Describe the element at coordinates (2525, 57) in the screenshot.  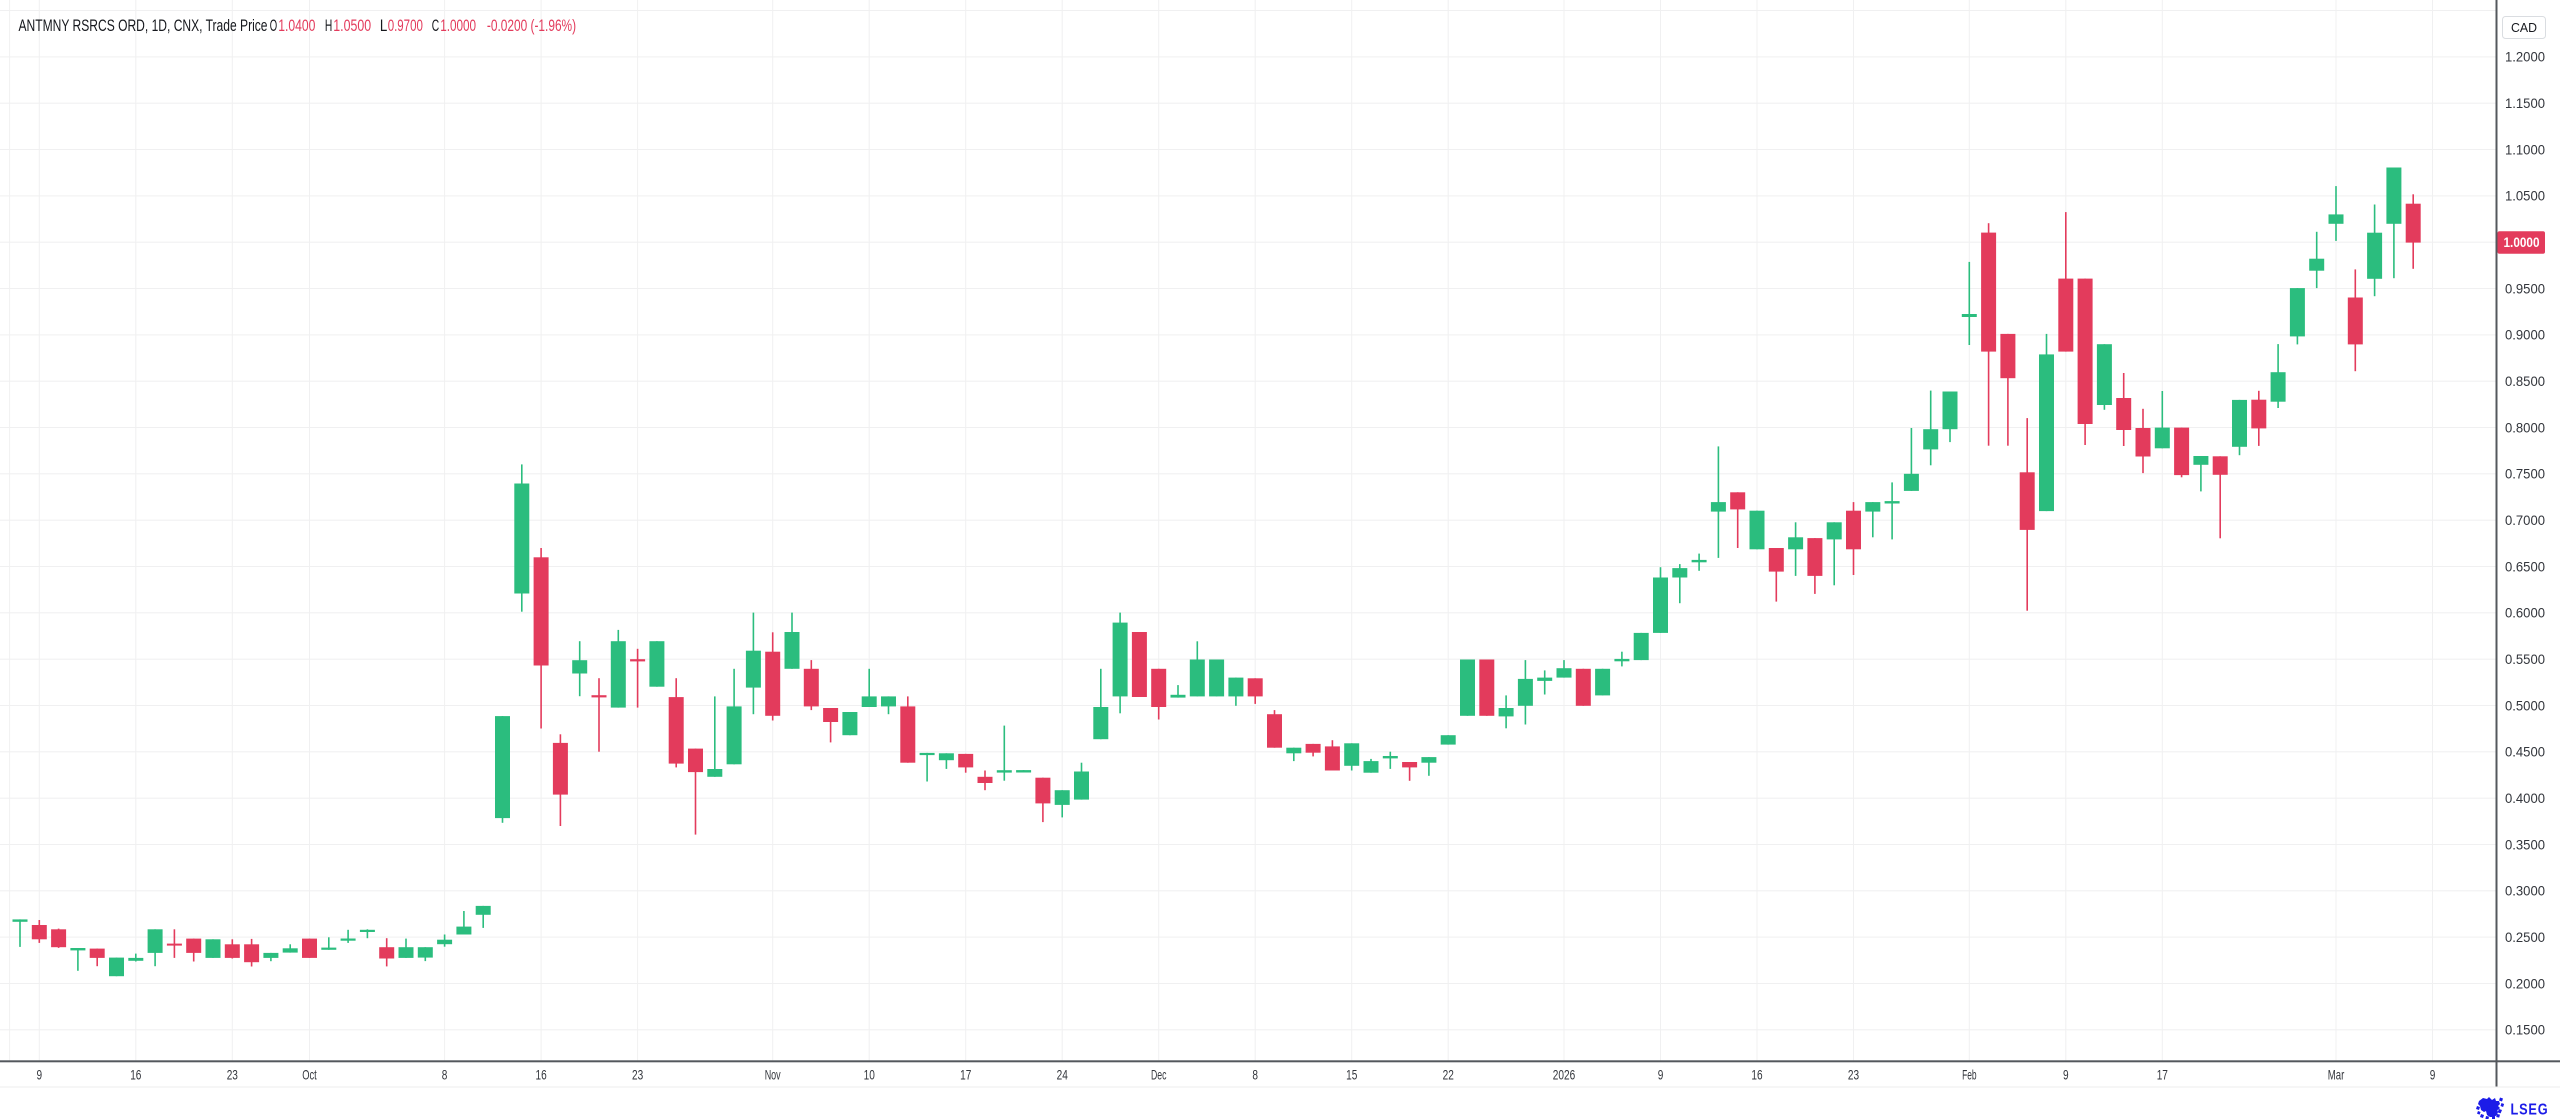
I see `svg-text: 1.2000` at that location.